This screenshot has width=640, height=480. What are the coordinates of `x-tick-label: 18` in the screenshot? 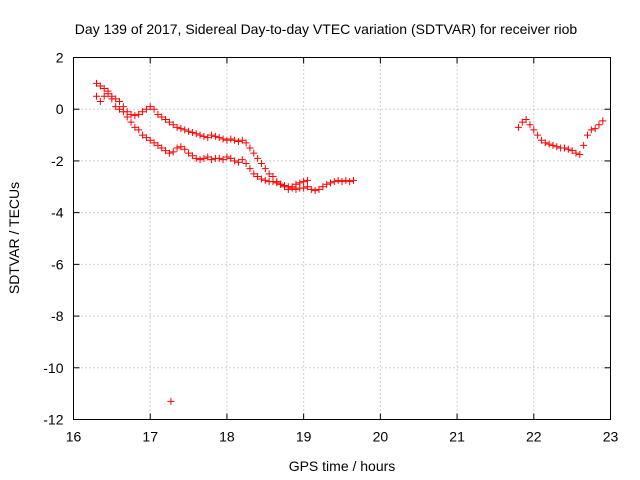 It's located at (227, 437).